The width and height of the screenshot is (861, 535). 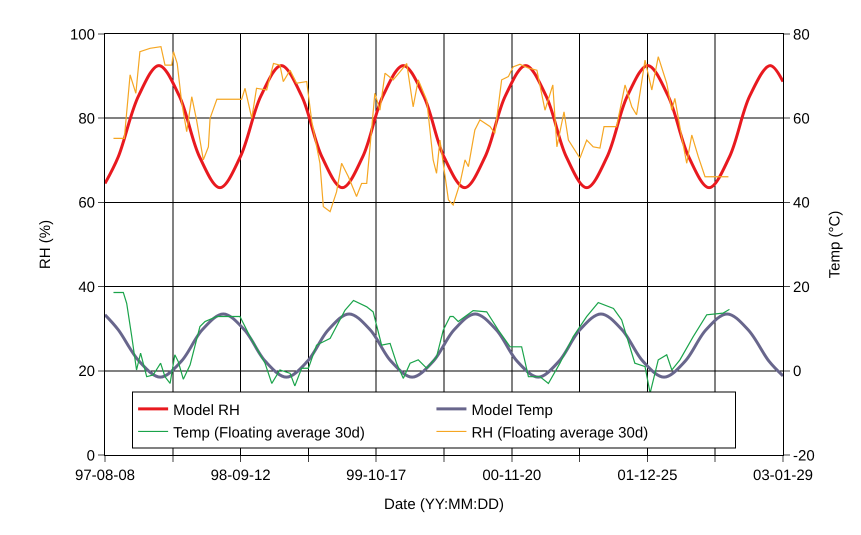 What do you see at coordinates (804, 455) in the screenshot?
I see `y2-tick-label: -20` at bounding box center [804, 455].